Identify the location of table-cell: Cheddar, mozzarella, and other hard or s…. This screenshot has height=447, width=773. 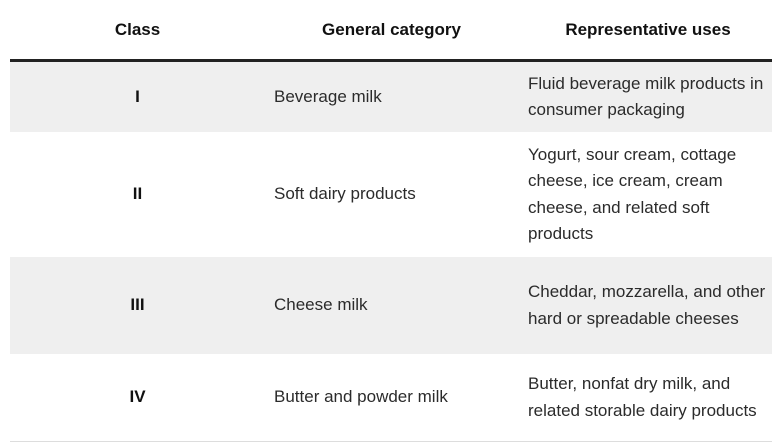
(647, 305).